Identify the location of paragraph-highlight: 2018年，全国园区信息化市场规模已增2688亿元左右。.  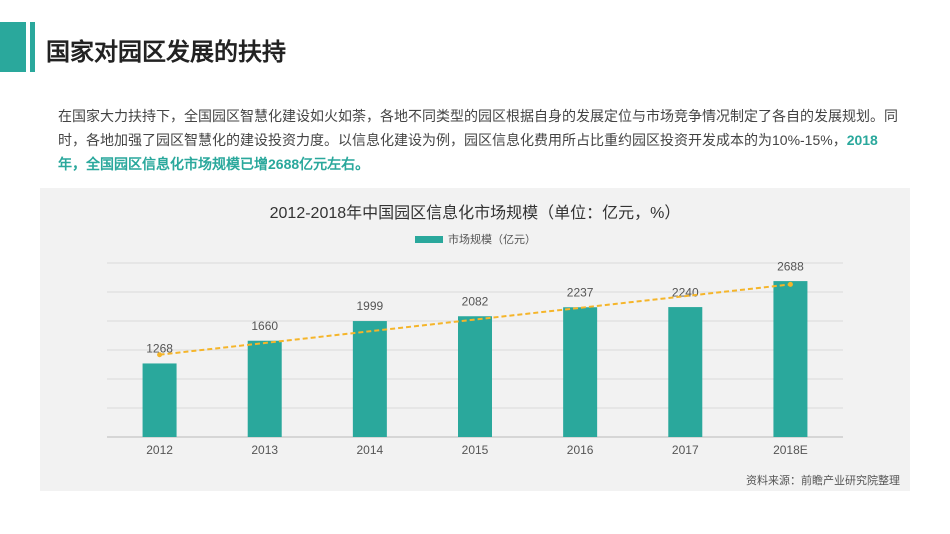
(468, 152).